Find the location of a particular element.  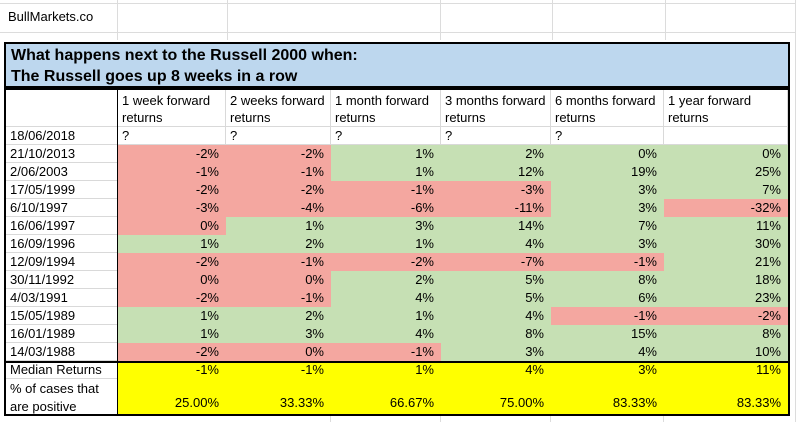

return-cell: 12% is located at coordinates (496, 172).